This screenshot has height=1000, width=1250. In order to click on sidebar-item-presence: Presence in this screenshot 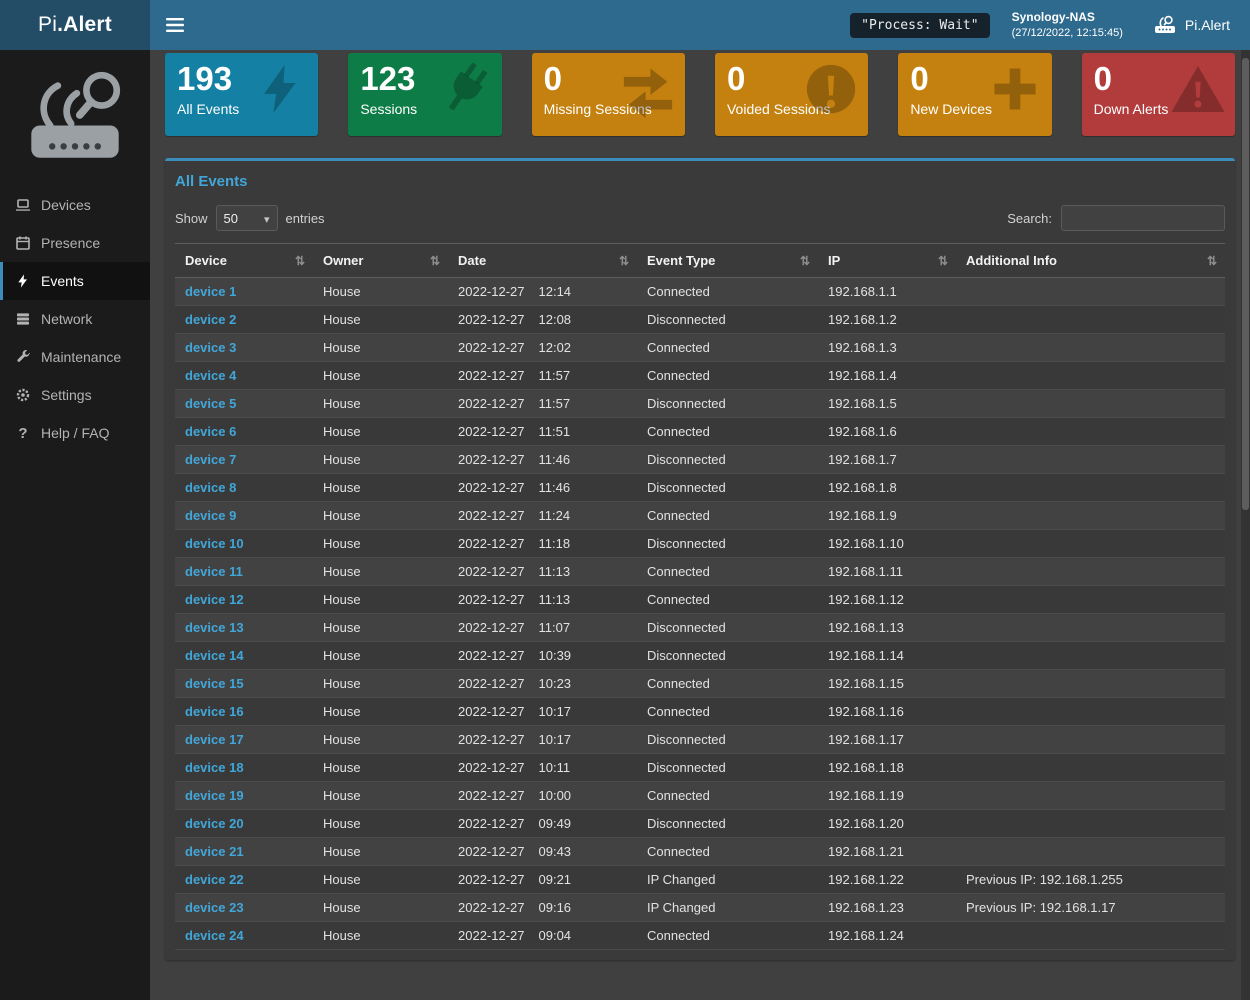, I will do `click(75, 243)`.